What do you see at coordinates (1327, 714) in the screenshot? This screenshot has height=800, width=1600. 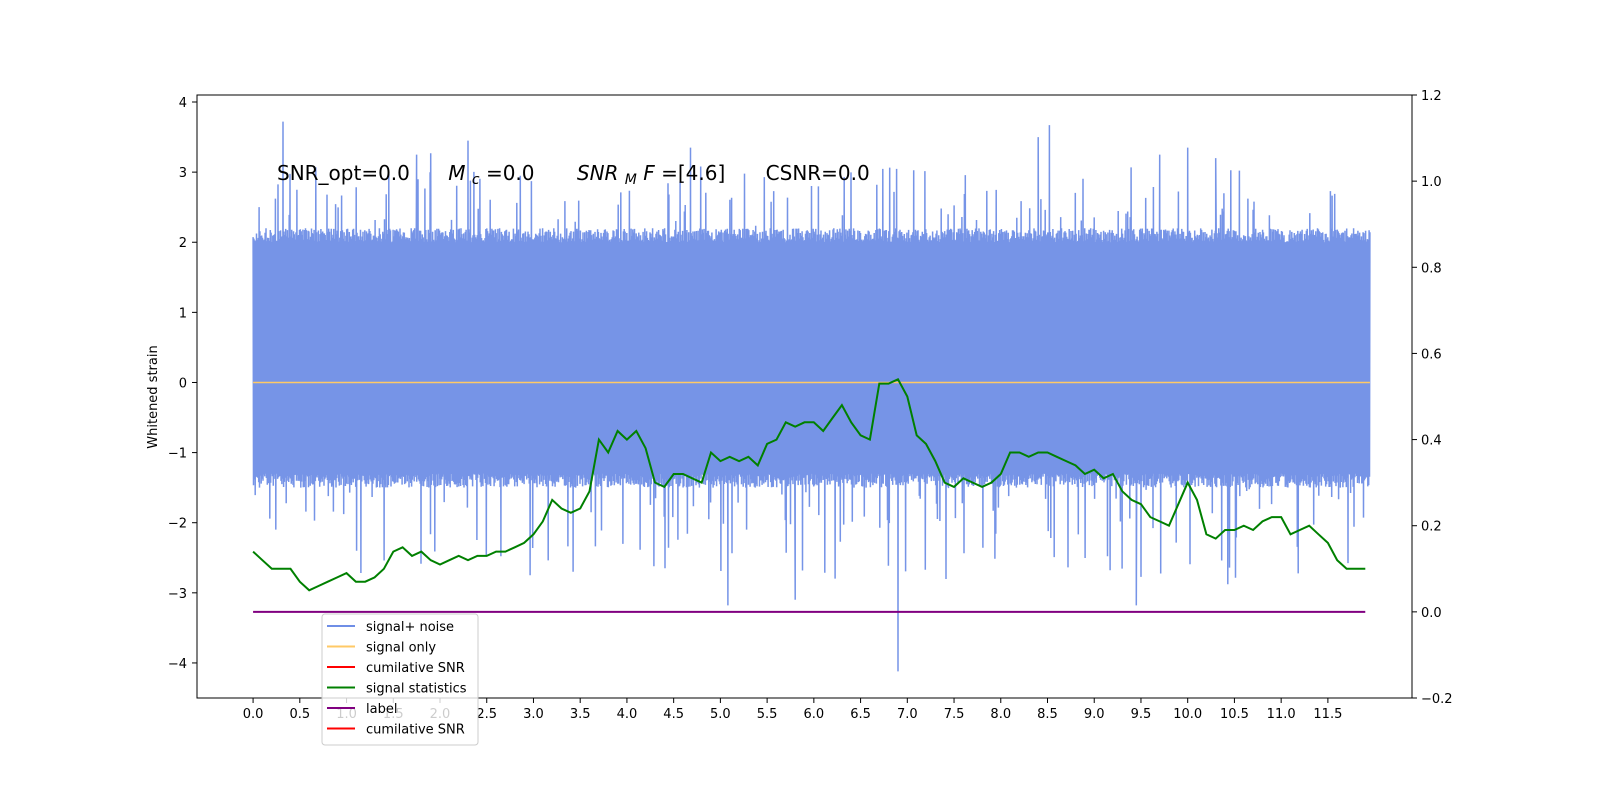 I see `x-tick-label: 11.5` at bounding box center [1327, 714].